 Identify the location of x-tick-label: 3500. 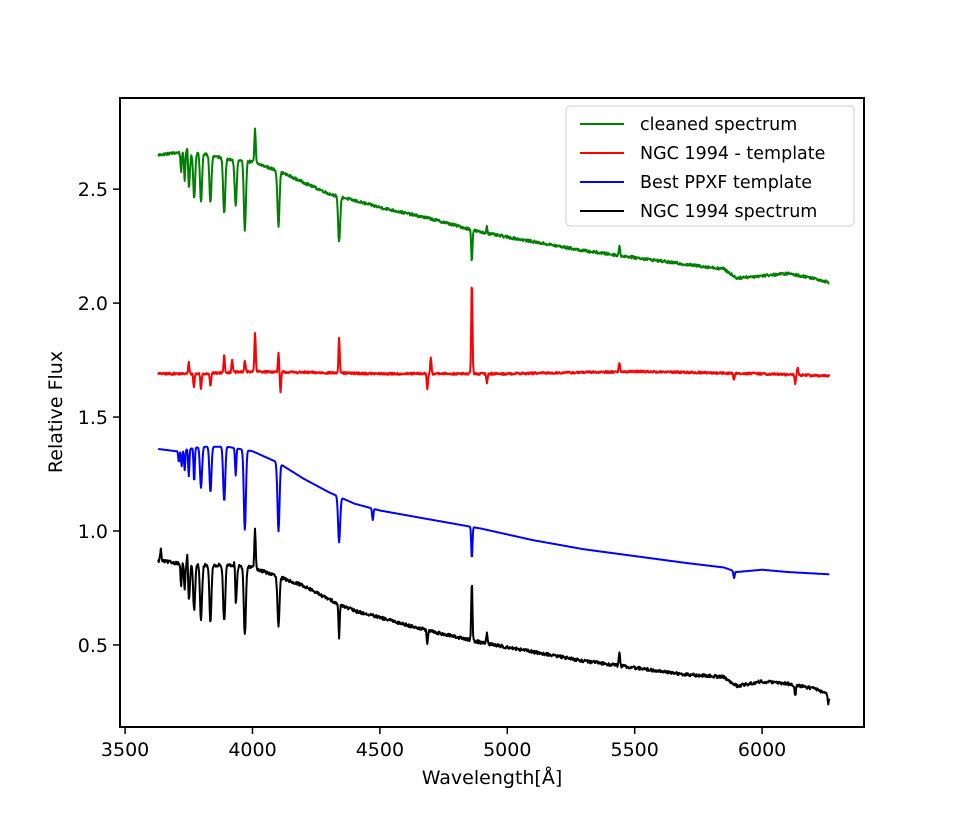
(125, 750).